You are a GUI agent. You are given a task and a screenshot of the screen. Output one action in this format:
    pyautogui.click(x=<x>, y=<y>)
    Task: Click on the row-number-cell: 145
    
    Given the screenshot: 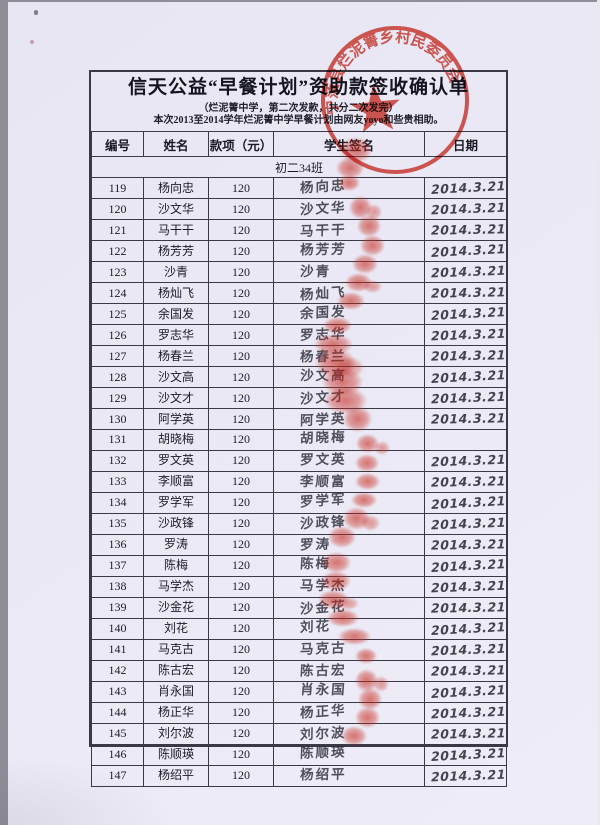 What is the action you would take?
    pyautogui.click(x=117, y=733)
    